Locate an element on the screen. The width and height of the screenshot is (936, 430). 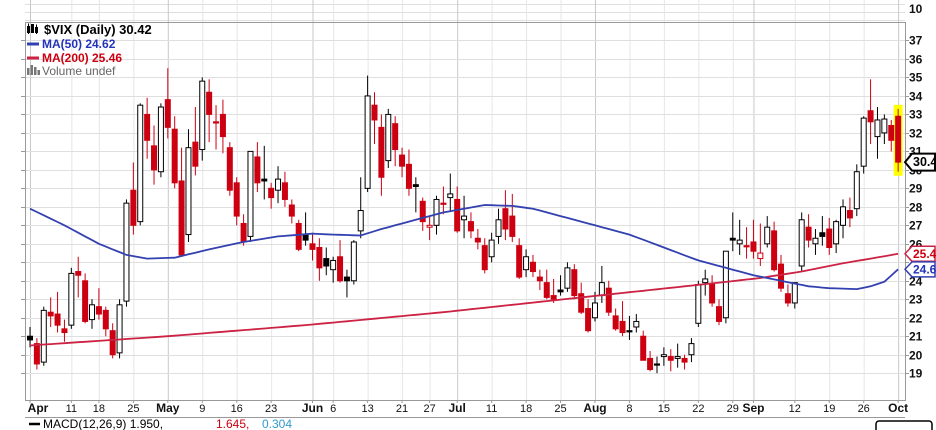
chart-icon is located at coordinates (32, 28).